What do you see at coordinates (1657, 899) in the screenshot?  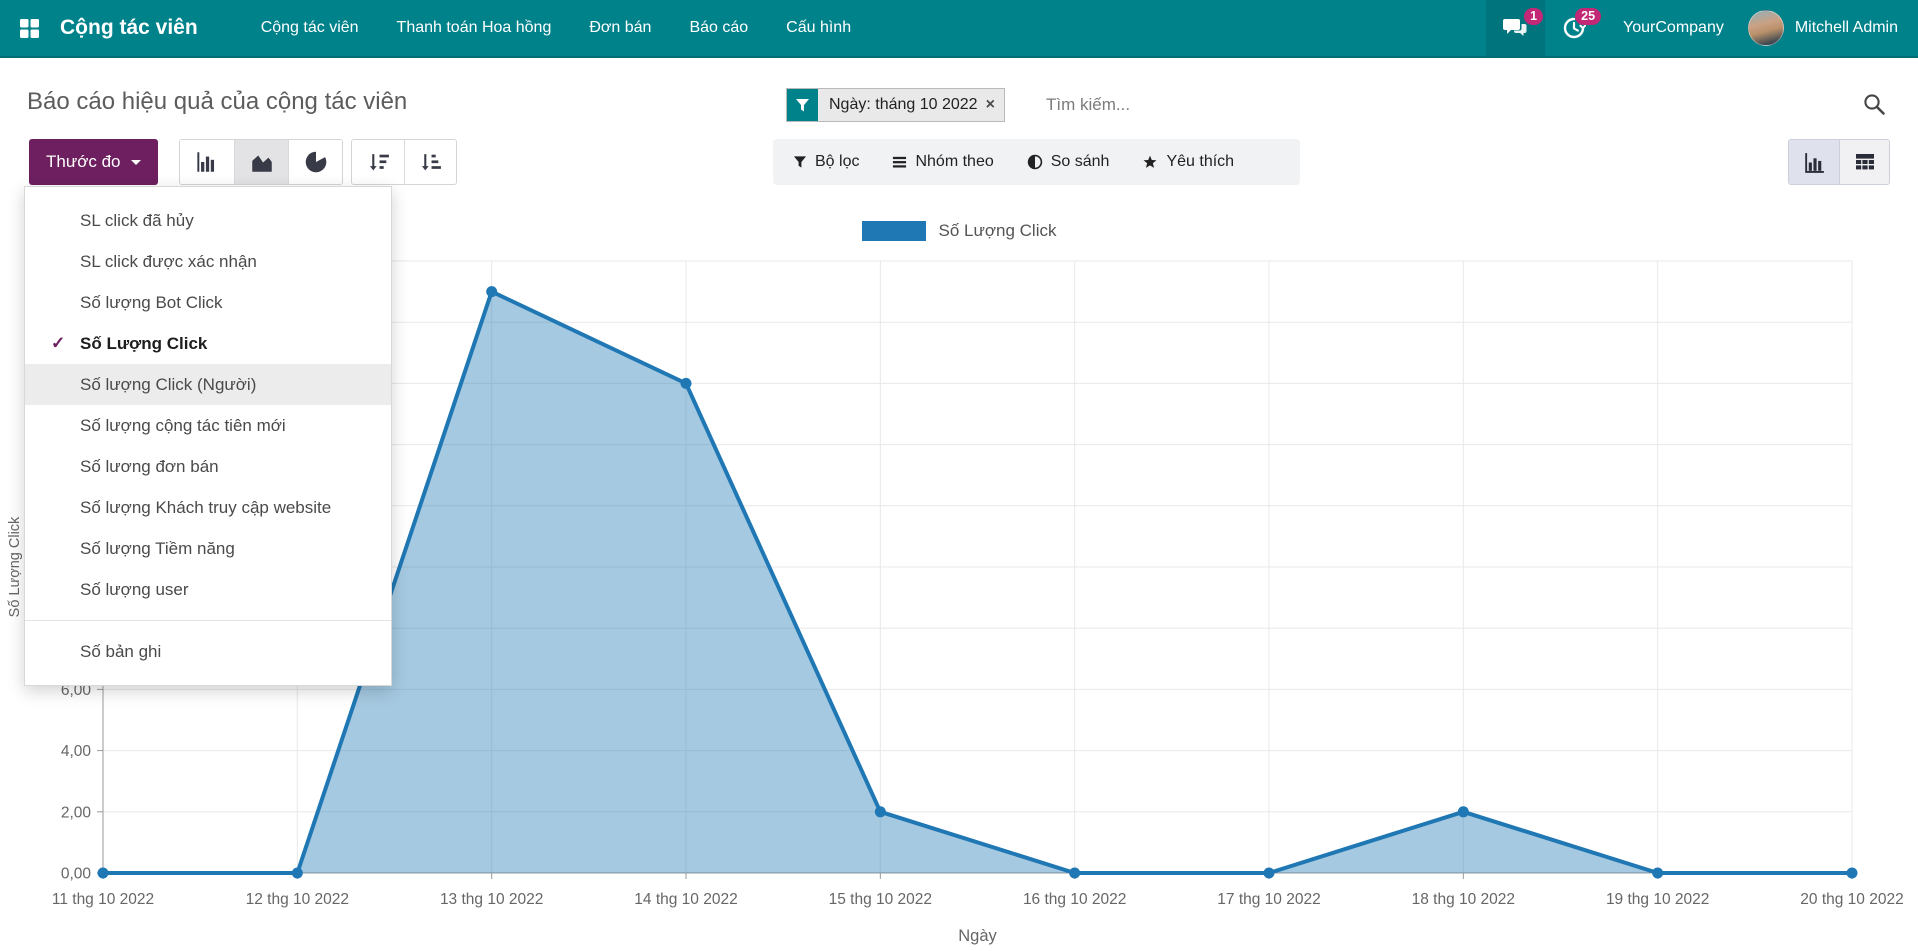 I see `svg-text: 19 thg 10 2022` at bounding box center [1657, 899].